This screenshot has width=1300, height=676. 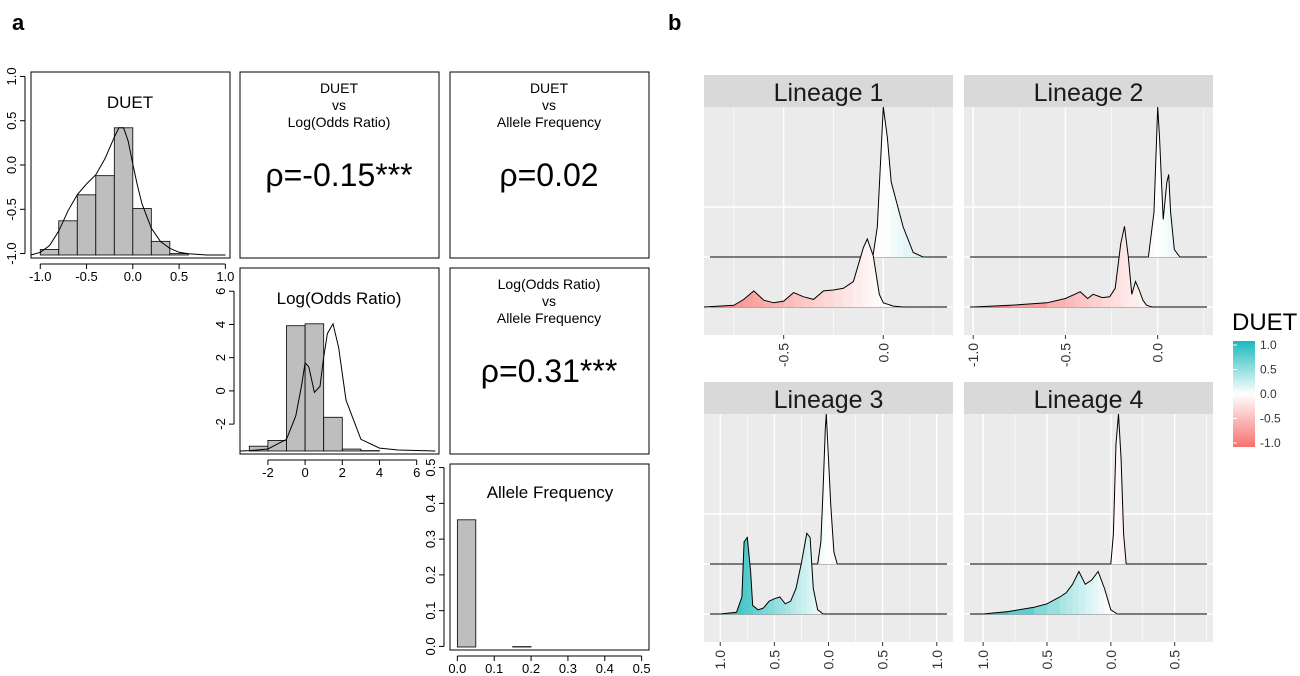 I want to click on correlation-title-line: vs, so click(x=549, y=301).